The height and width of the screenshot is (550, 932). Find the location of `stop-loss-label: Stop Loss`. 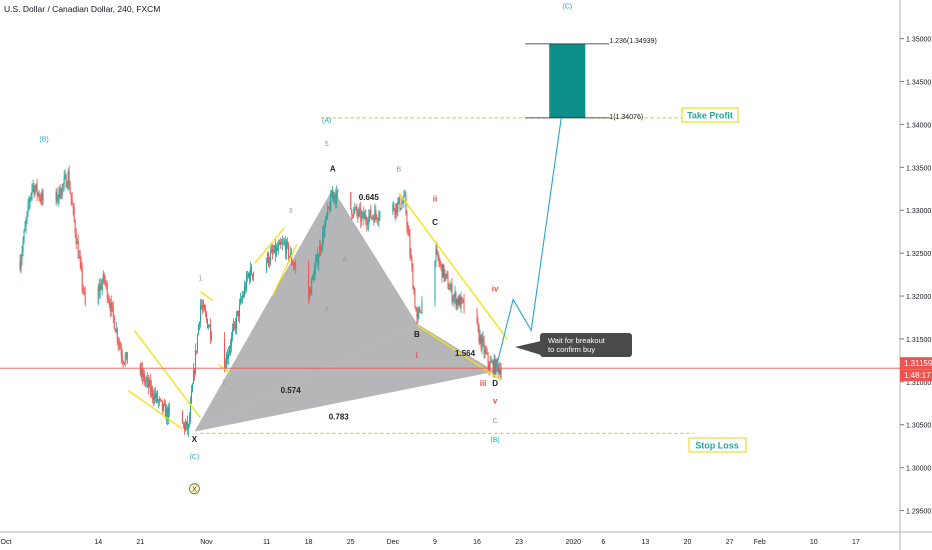

stop-loss-label: Stop Loss is located at coordinates (717, 445).